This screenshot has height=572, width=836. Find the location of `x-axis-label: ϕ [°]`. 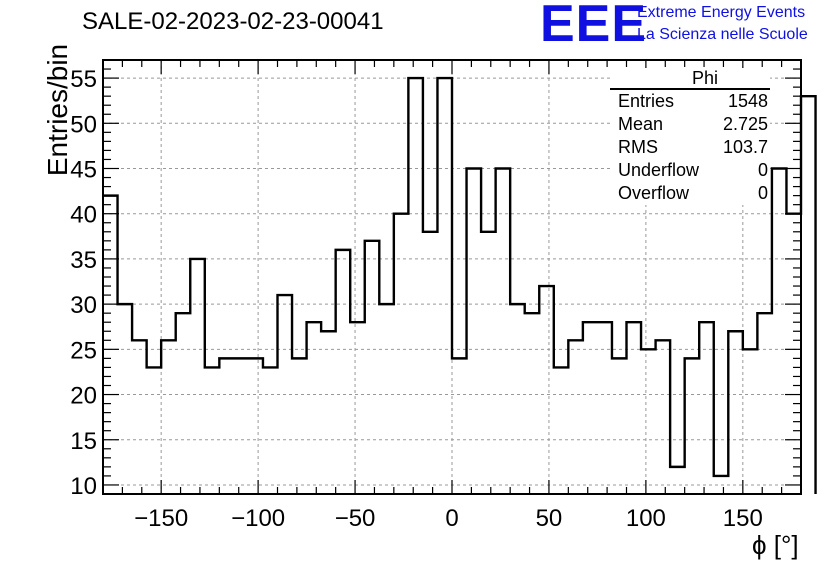

x-axis-label: ϕ [°] is located at coordinates (775, 545).